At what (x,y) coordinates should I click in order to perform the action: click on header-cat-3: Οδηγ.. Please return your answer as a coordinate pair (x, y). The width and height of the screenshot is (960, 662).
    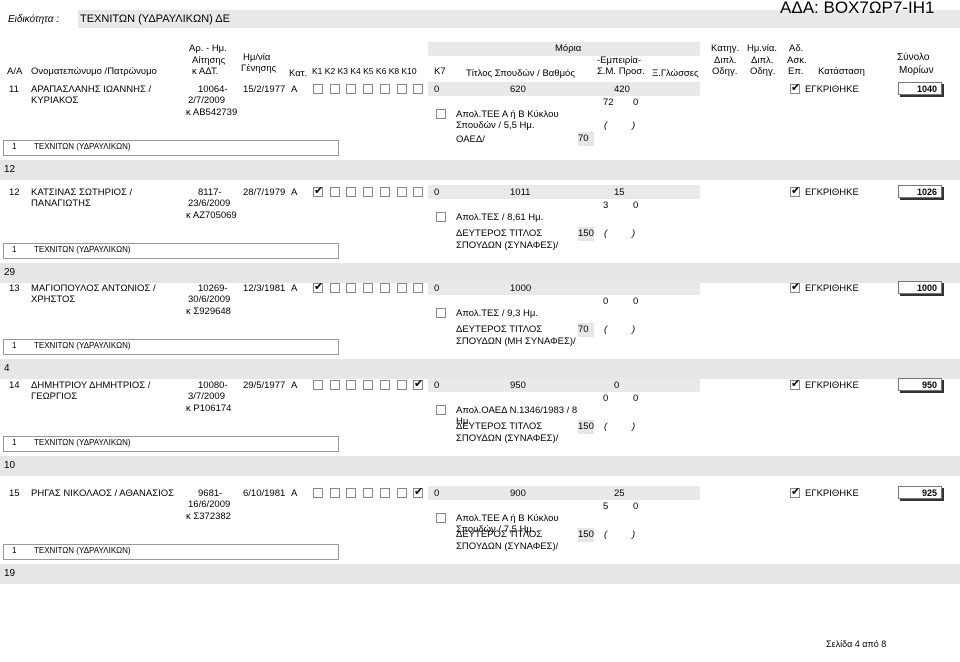
    Looking at the image, I should click on (725, 71).